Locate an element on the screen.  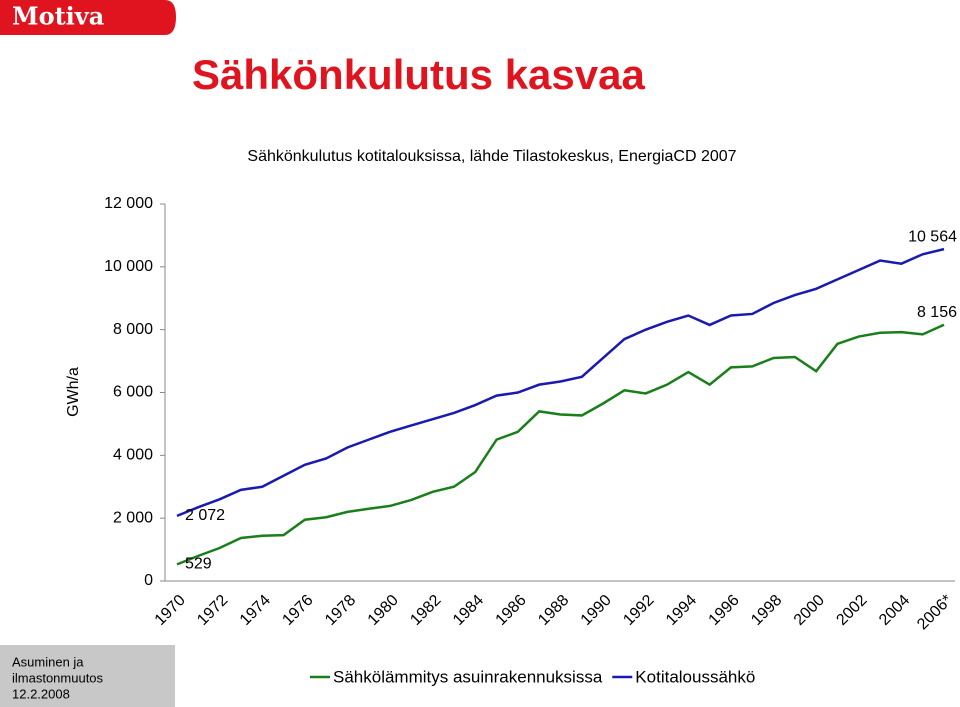
data-label: 10 564 is located at coordinates (932, 236).